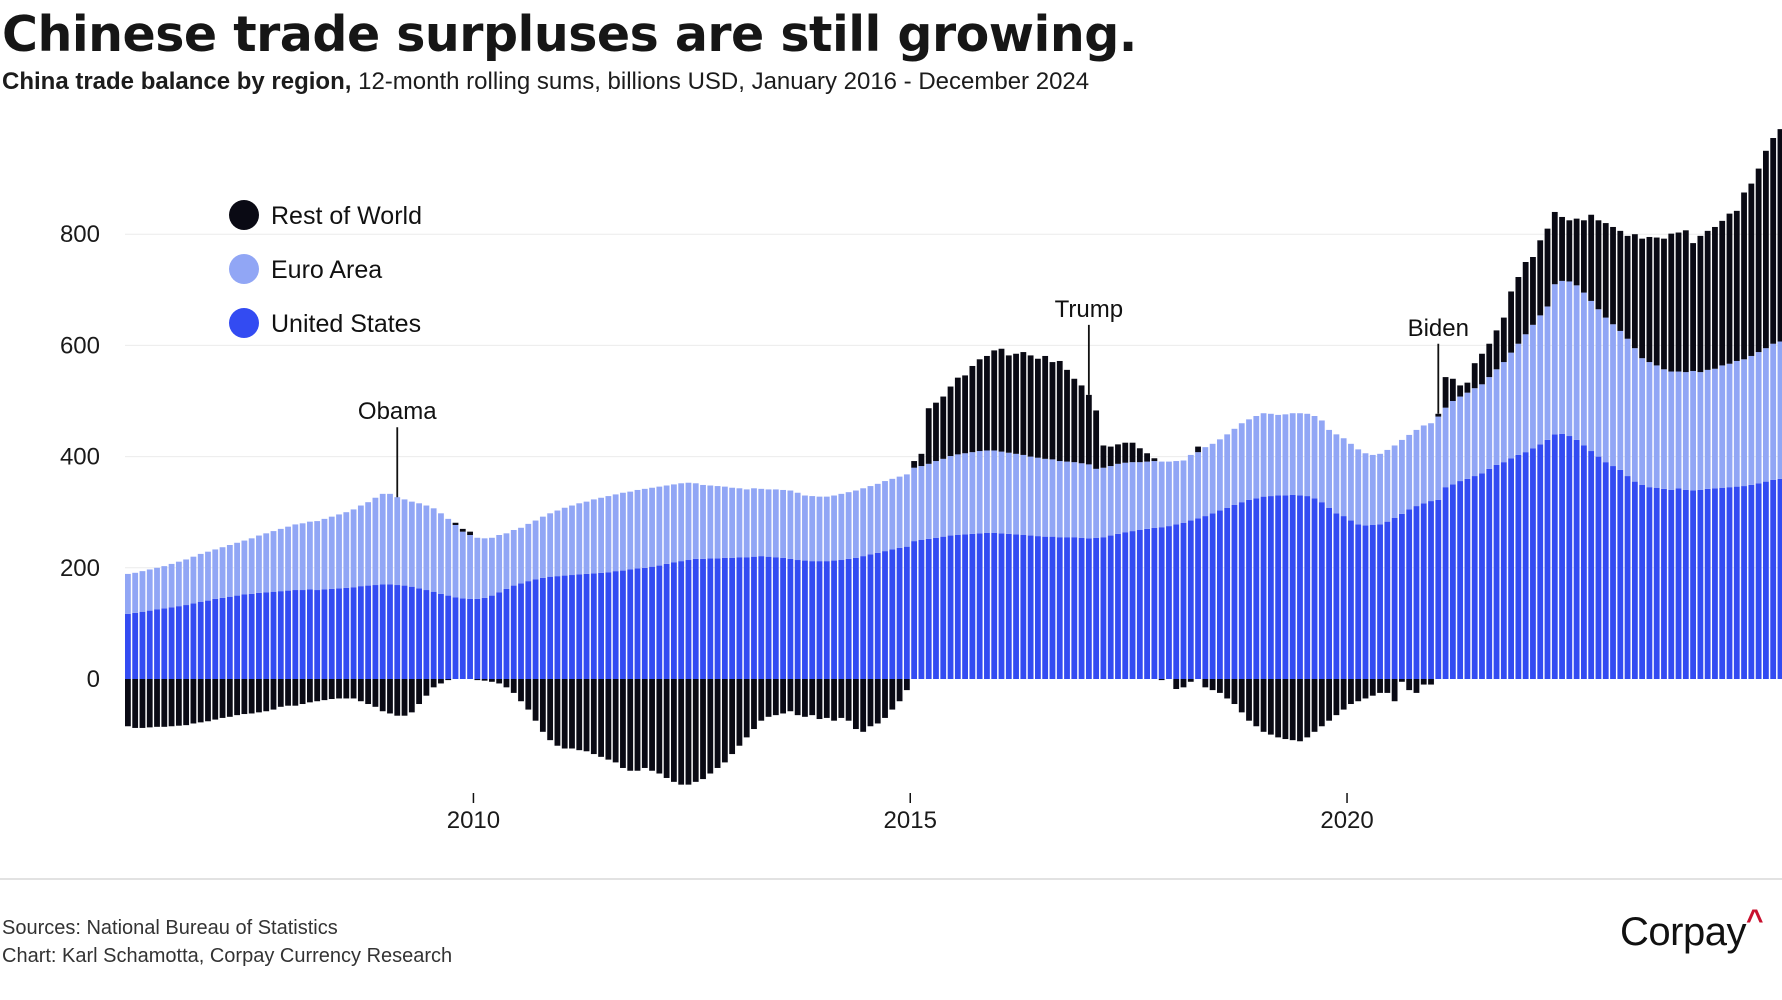  Describe the element at coordinates (80, 345) in the screenshot. I see `y-tick-label: 600` at that location.